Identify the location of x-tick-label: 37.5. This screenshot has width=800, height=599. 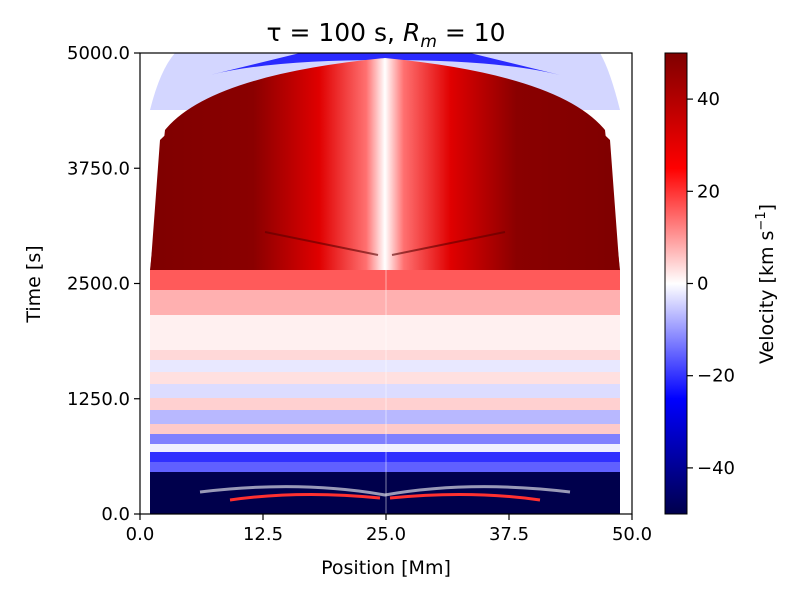
(509, 534).